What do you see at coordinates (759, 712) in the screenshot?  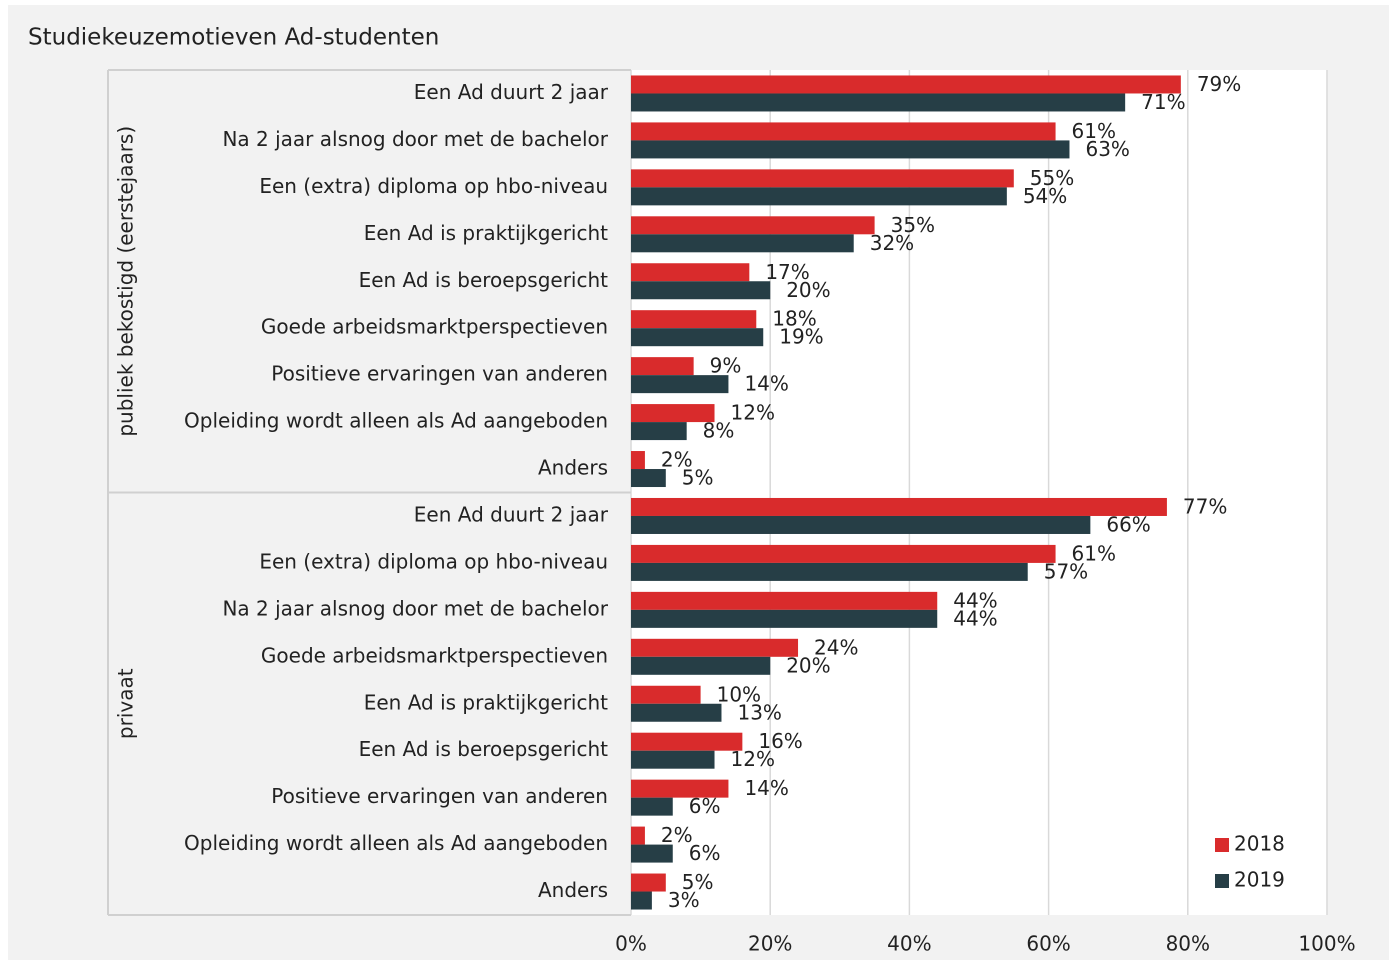 I see `data-label: 13%` at bounding box center [759, 712].